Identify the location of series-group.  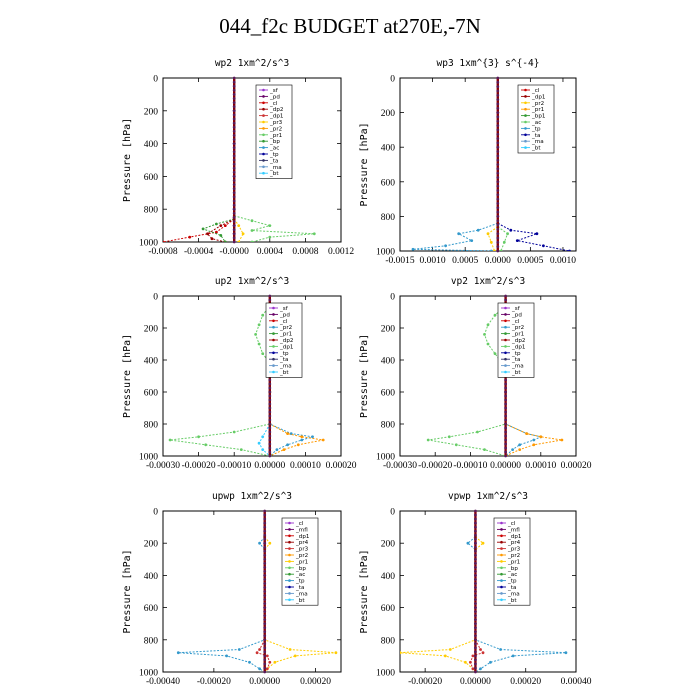
(239, 160).